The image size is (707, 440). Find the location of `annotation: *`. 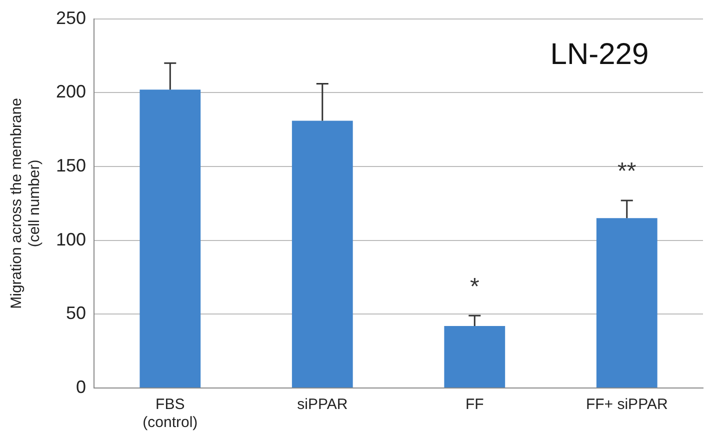

annotation: * is located at coordinates (475, 286).